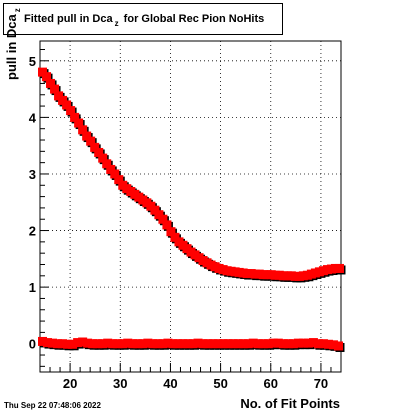 The image size is (400, 414). What do you see at coordinates (52, 405) in the screenshot?
I see `timestamp-footer: Thu Sep 22 07:48:06 2022` at bounding box center [52, 405].